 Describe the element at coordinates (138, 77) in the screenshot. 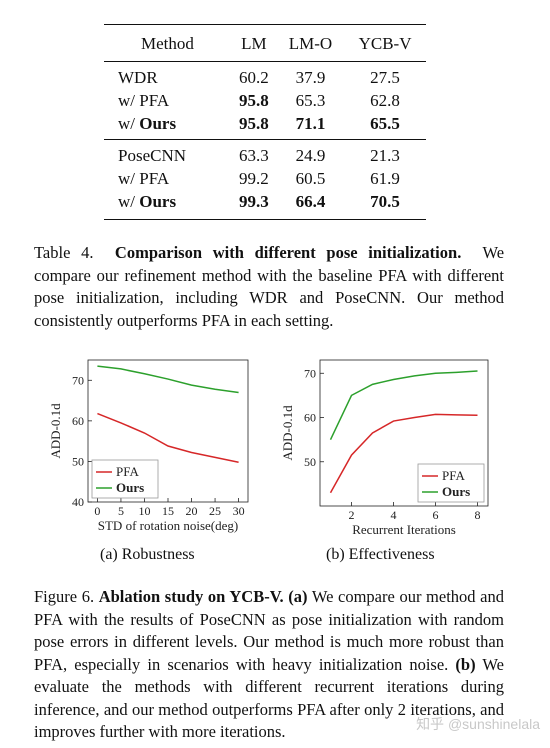

I see `method-name: WDR` at that location.